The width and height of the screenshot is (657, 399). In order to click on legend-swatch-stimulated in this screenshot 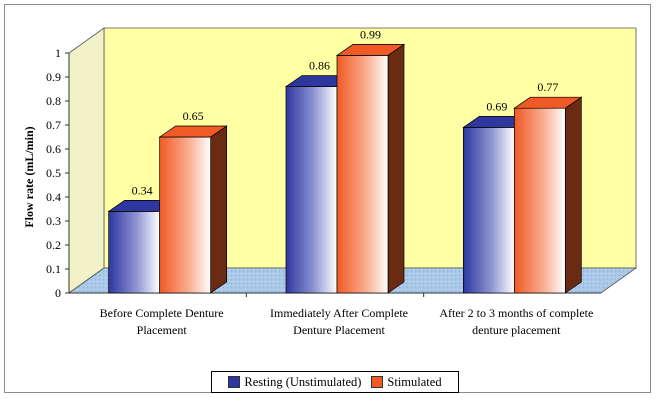, I will do `click(377, 382)`.